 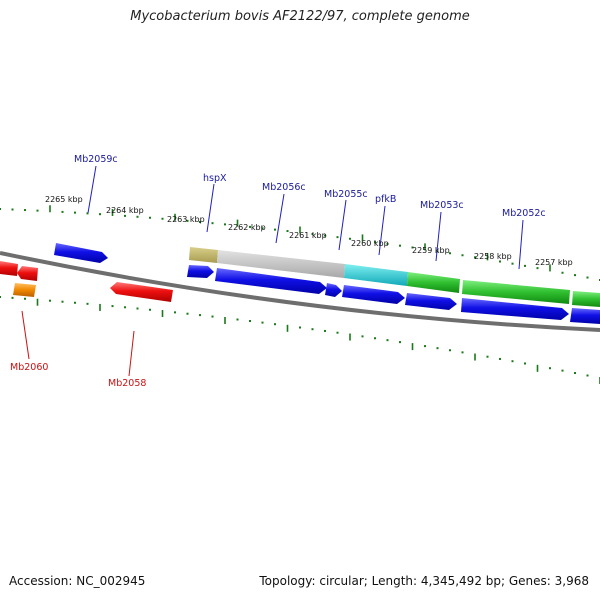 I want to click on gene-mb2052c, so click(x=515, y=309).